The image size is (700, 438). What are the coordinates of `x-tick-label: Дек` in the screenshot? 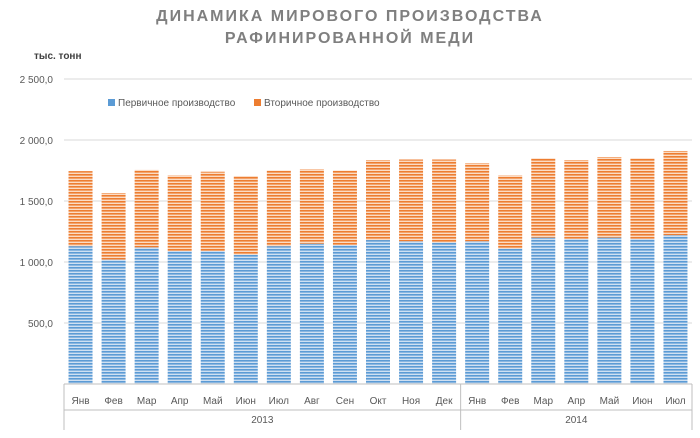 It's located at (444, 401).